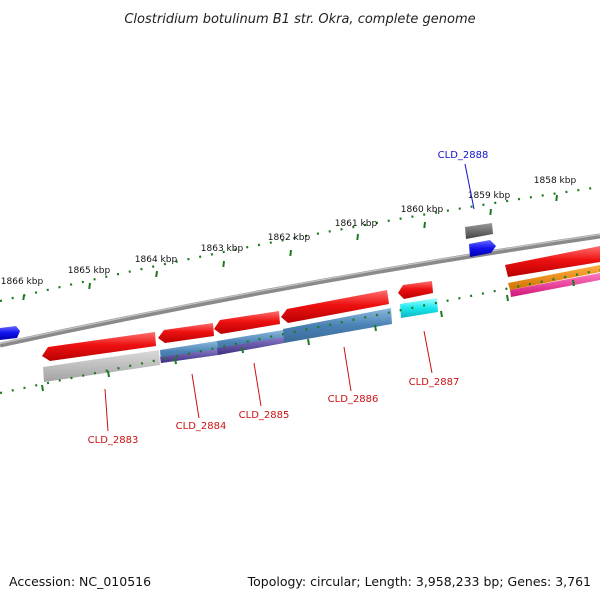  What do you see at coordinates (264, 415) in the screenshot?
I see `gene-label-cld-2885: CLD_2885` at bounding box center [264, 415].